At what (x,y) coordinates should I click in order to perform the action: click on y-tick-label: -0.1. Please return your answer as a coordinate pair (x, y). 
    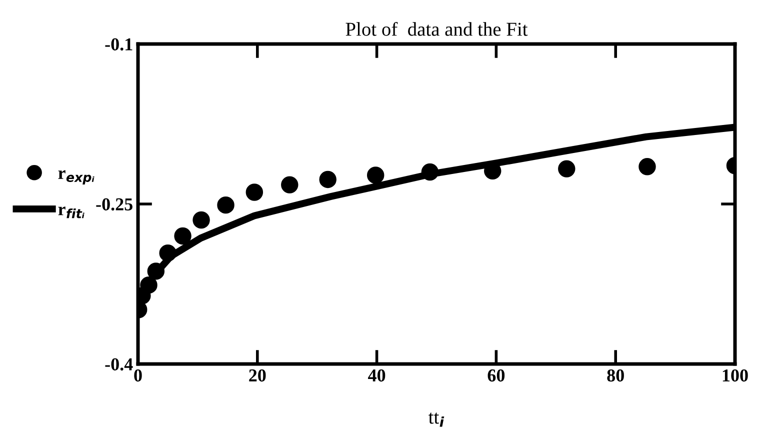
    Looking at the image, I should click on (118, 44).